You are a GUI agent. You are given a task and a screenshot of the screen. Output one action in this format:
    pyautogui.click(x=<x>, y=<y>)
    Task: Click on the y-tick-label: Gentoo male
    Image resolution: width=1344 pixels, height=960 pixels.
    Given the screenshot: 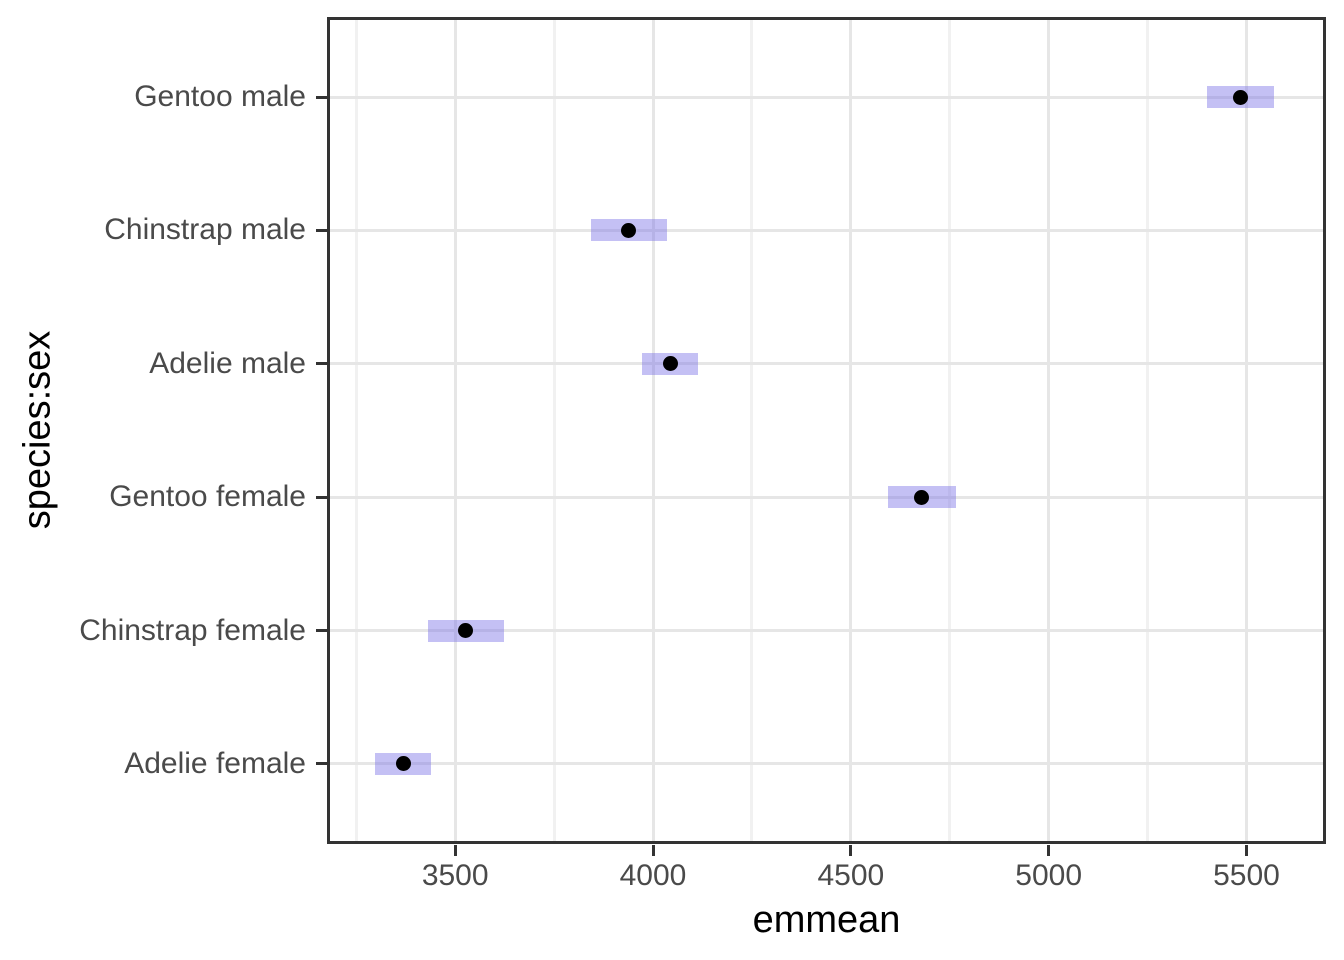 What is the action you would take?
    pyautogui.click(x=220, y=97)
    